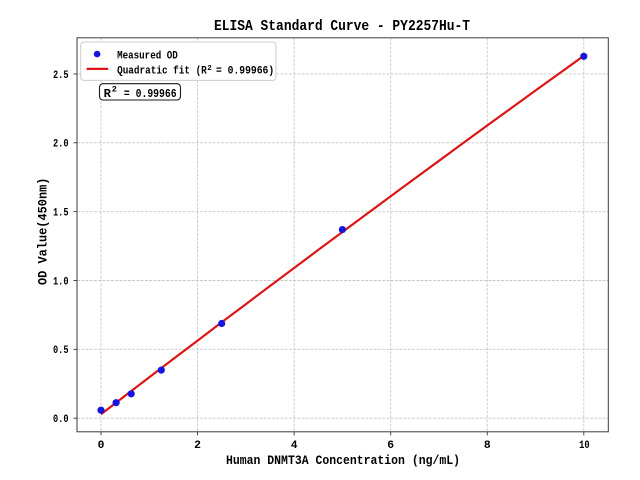  I want to click on svg-text: 1.0, so click(61, 282).